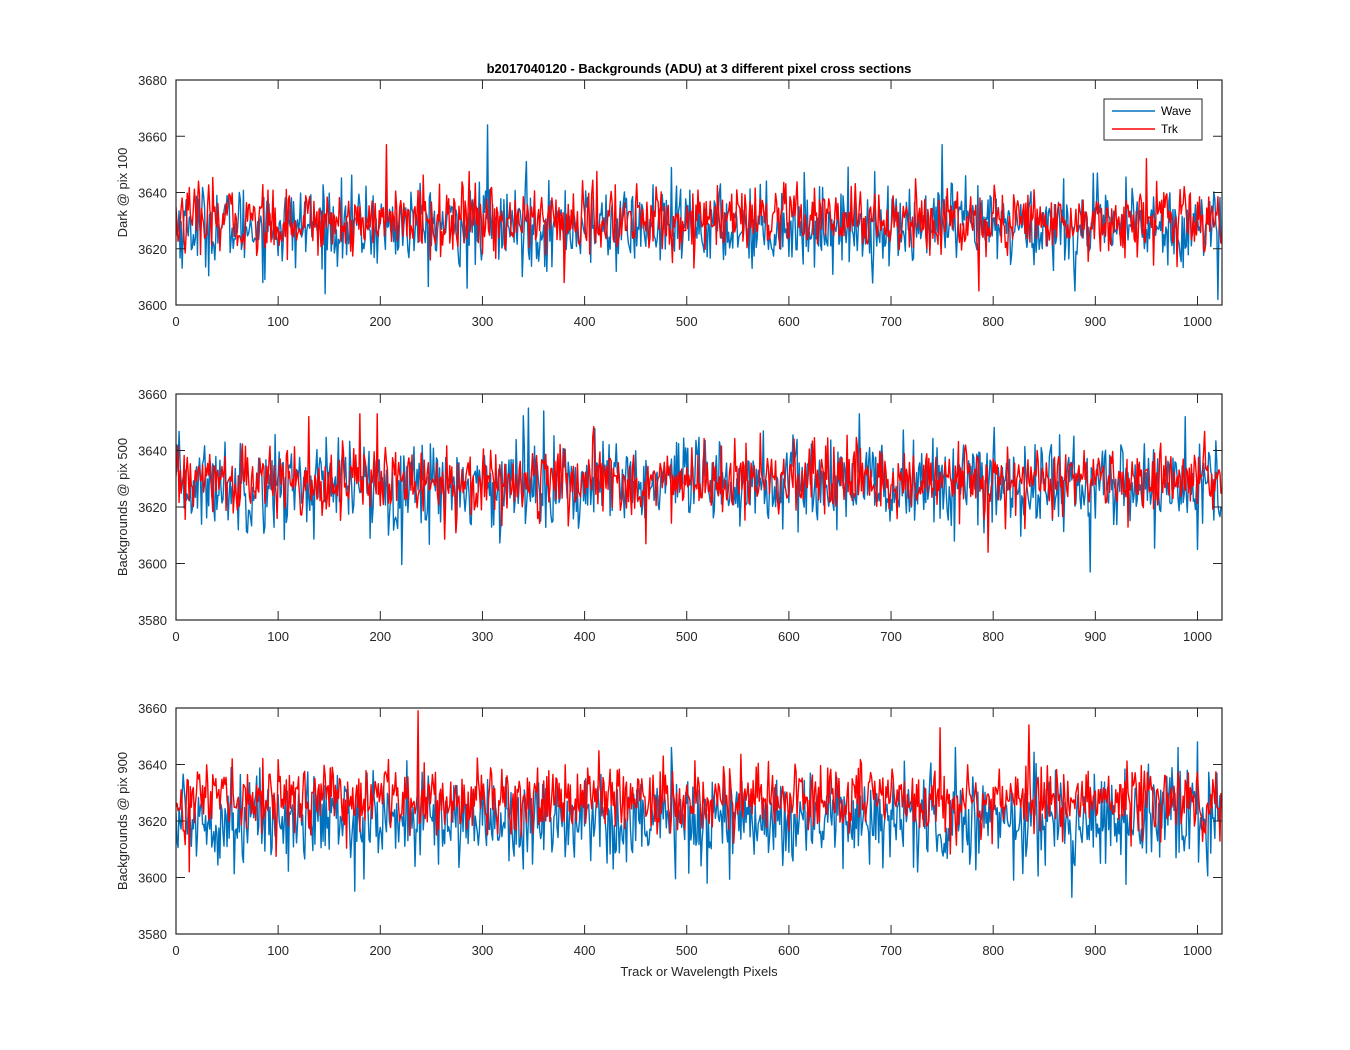 This screenshot has height=1050, width=1350. I want to click on series-line-wave, so click(699, 490).